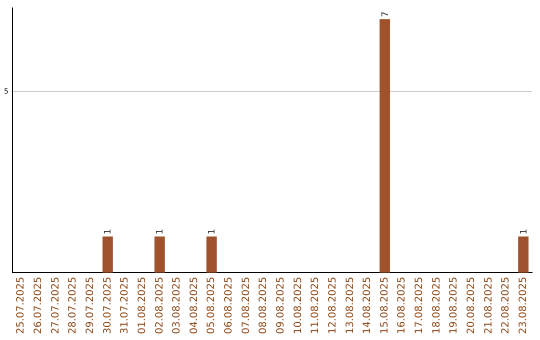  I want to click on x-tick-label: 15.08.2025, so click(384, 305).